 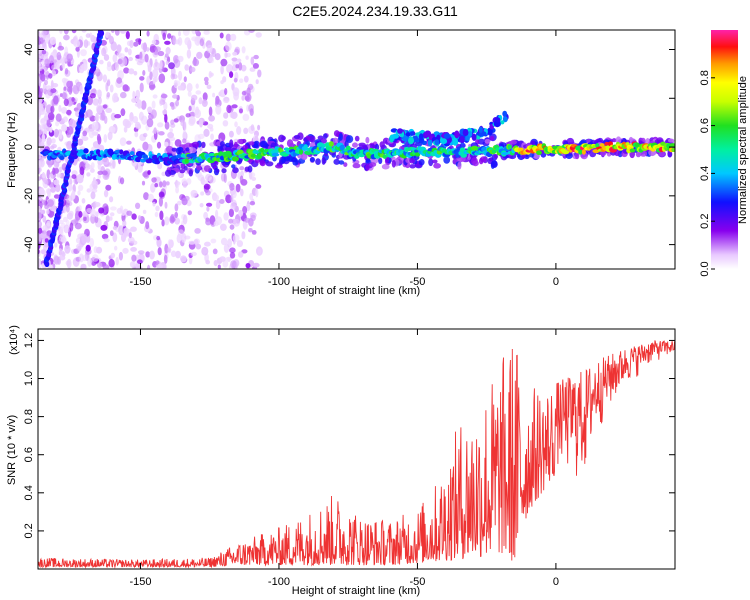 I want to click on spectrogram-ylabel: Frequency (Hz), so click(x=12, y=150).